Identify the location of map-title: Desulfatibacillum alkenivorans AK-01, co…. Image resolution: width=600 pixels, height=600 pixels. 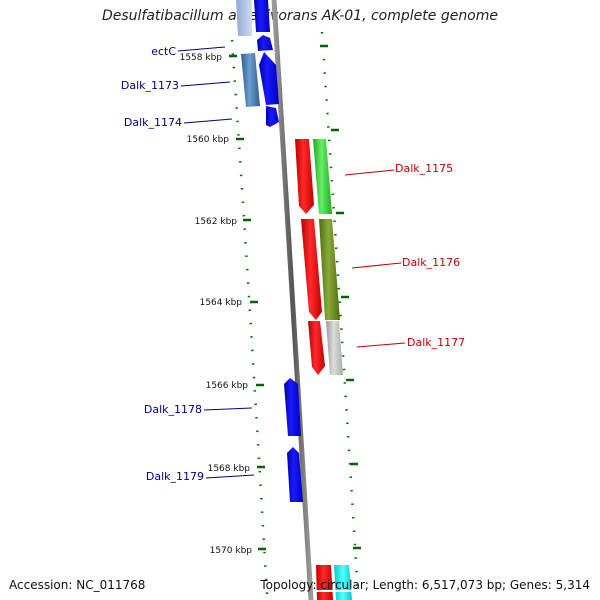
(300, 16).